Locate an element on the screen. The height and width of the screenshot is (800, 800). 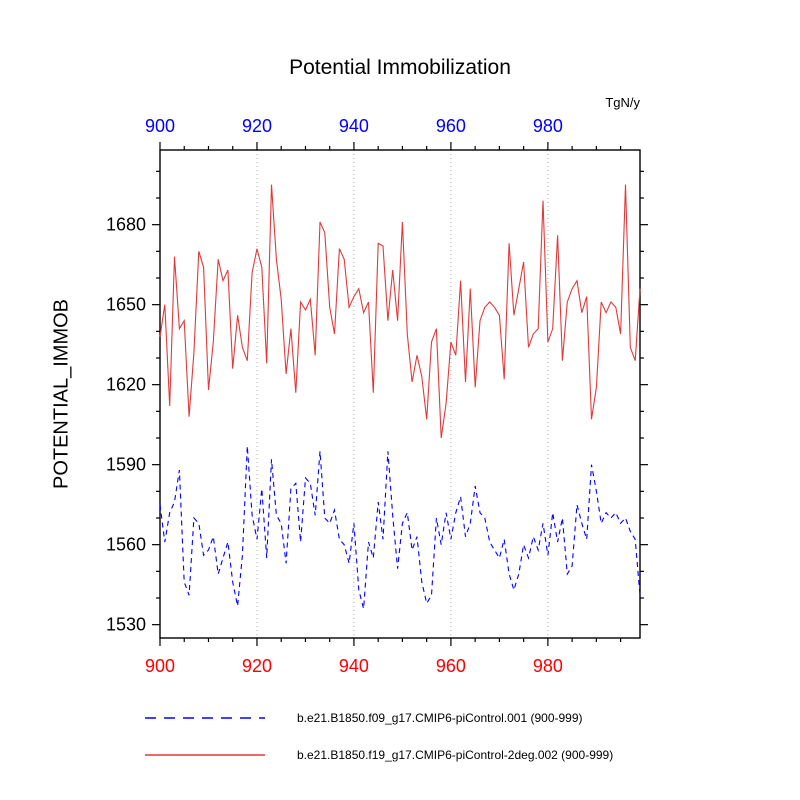
bottom-axis-labels: 900 920 940 960 980 is located at coordinates (354, 666).